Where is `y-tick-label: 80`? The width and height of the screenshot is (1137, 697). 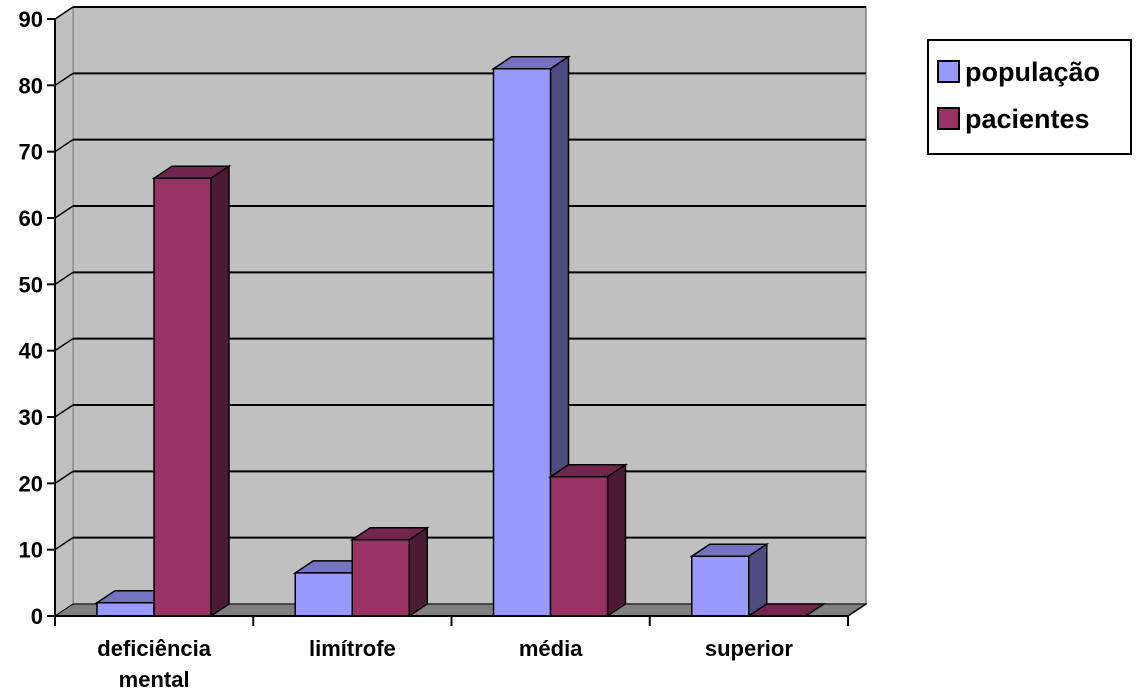
y-tick-label: 80 is located at coordinates (31, 85).